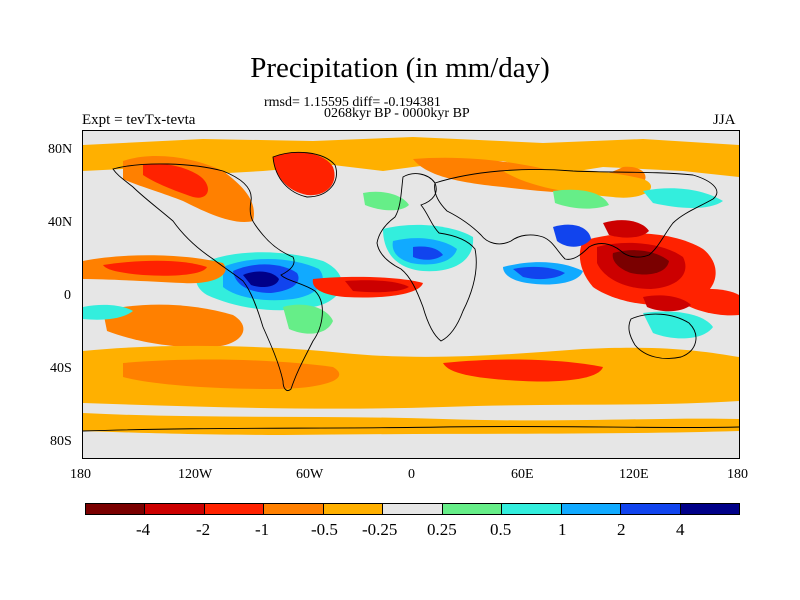 Image resolution: width=800 pixels, height=600 pixels. I want to click on lon-tick-120w: 120W, so click(195, 474).